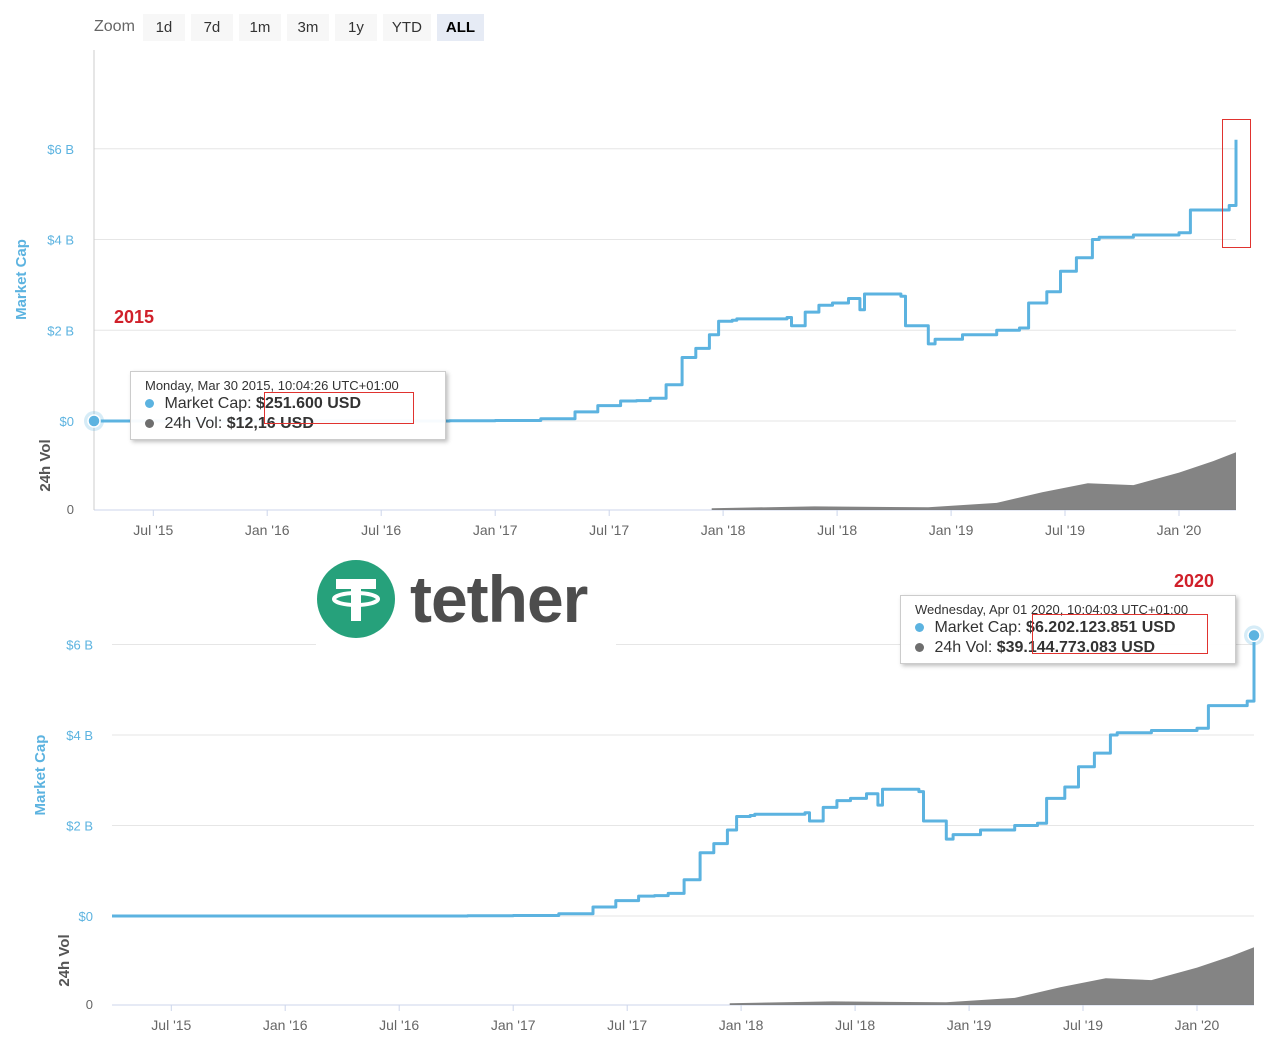 This screenshot has width=1280, height=1055. I want to click on tooltip-volume-value: $12,16 USD, so click(270, 423).